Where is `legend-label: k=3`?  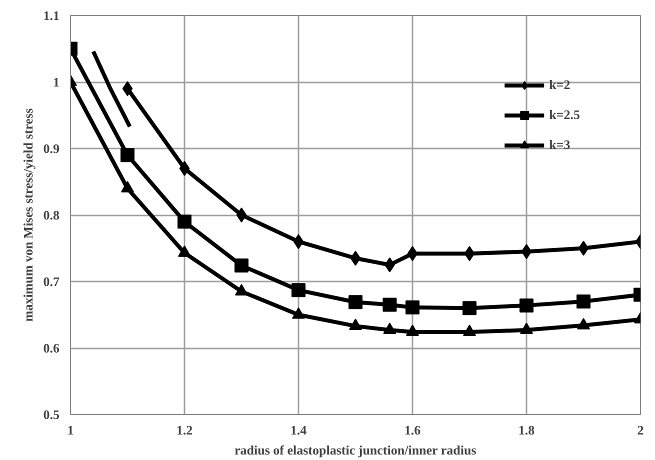
legend-label: k=3 is located at coordinates (559, 145).